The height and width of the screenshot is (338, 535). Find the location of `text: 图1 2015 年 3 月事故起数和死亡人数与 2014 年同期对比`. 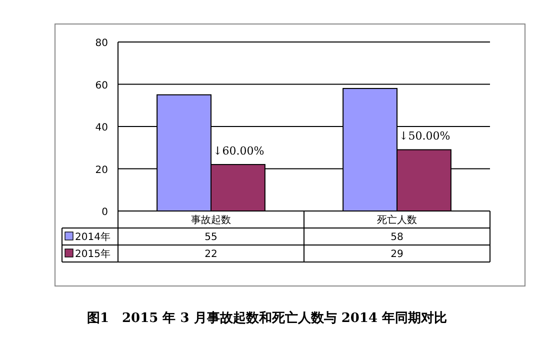

text: 图1 2015 年 3 月事故起数和死亡人数与 2014 年同期对比 is located at coordinates (267, 318).